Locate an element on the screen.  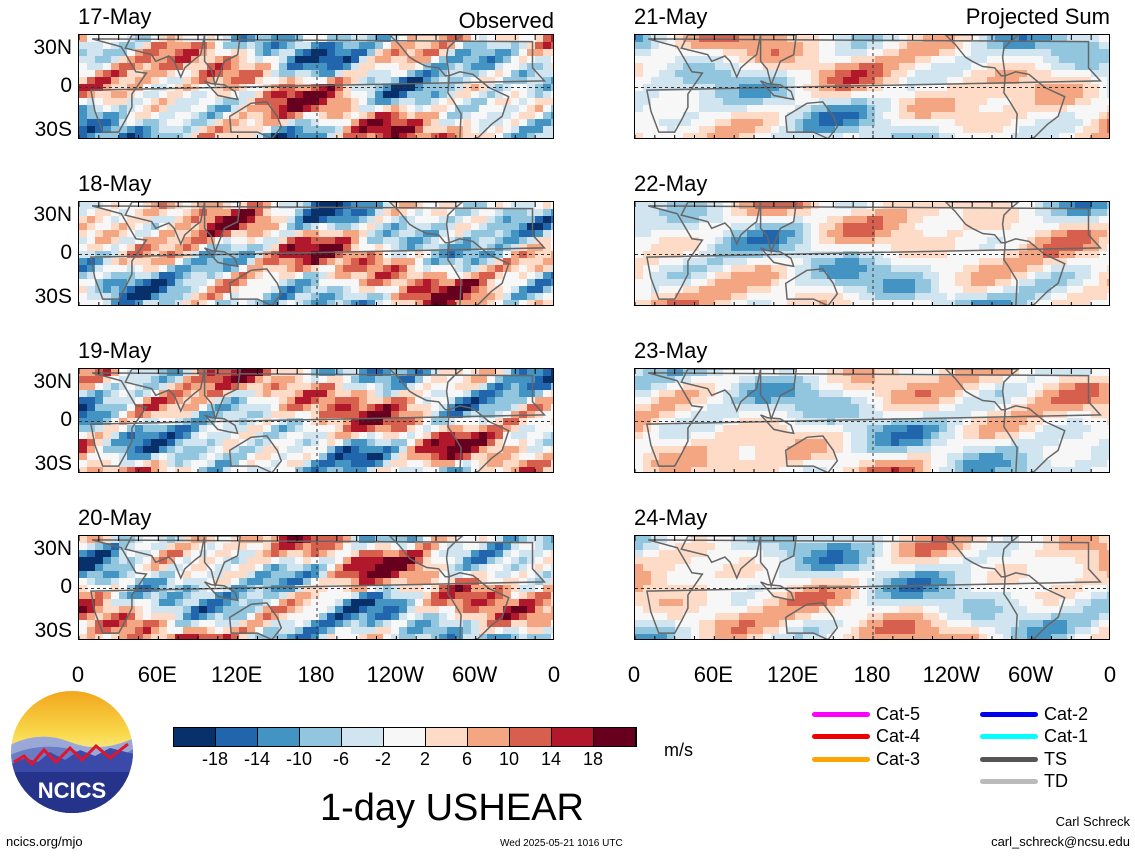
figure-title: 1-day USHEAR is located at coordinates (452, 808).